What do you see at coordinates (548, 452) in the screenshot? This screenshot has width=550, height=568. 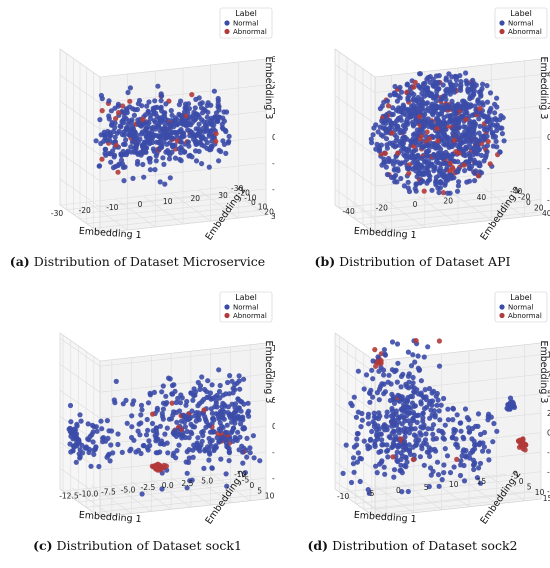 I see `z-tick-label: -2.5` at bounding box center [548, 452].